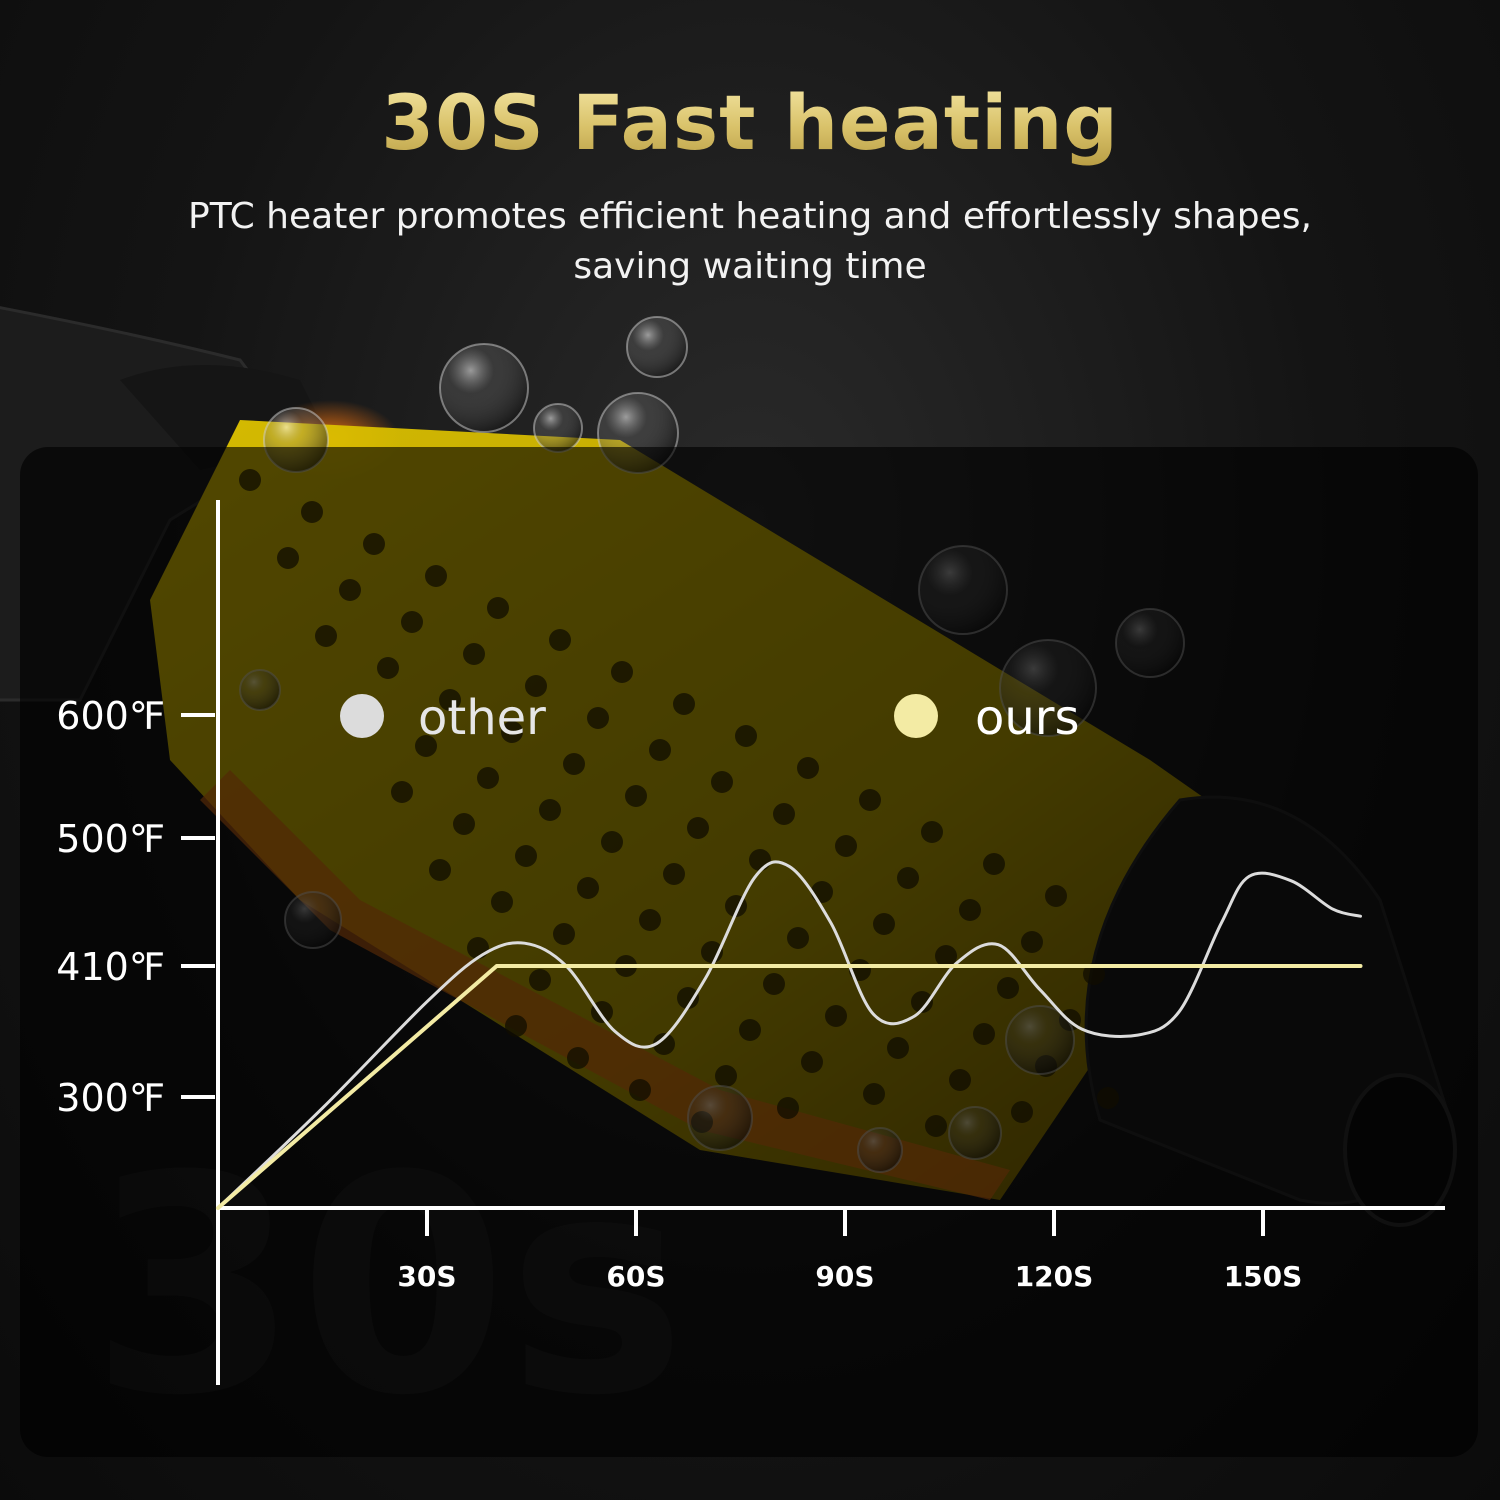 The width and height of the screenshot is (1500, 1500). I want to click on y-tick-label-300: 300℉, so click(110, 1098).